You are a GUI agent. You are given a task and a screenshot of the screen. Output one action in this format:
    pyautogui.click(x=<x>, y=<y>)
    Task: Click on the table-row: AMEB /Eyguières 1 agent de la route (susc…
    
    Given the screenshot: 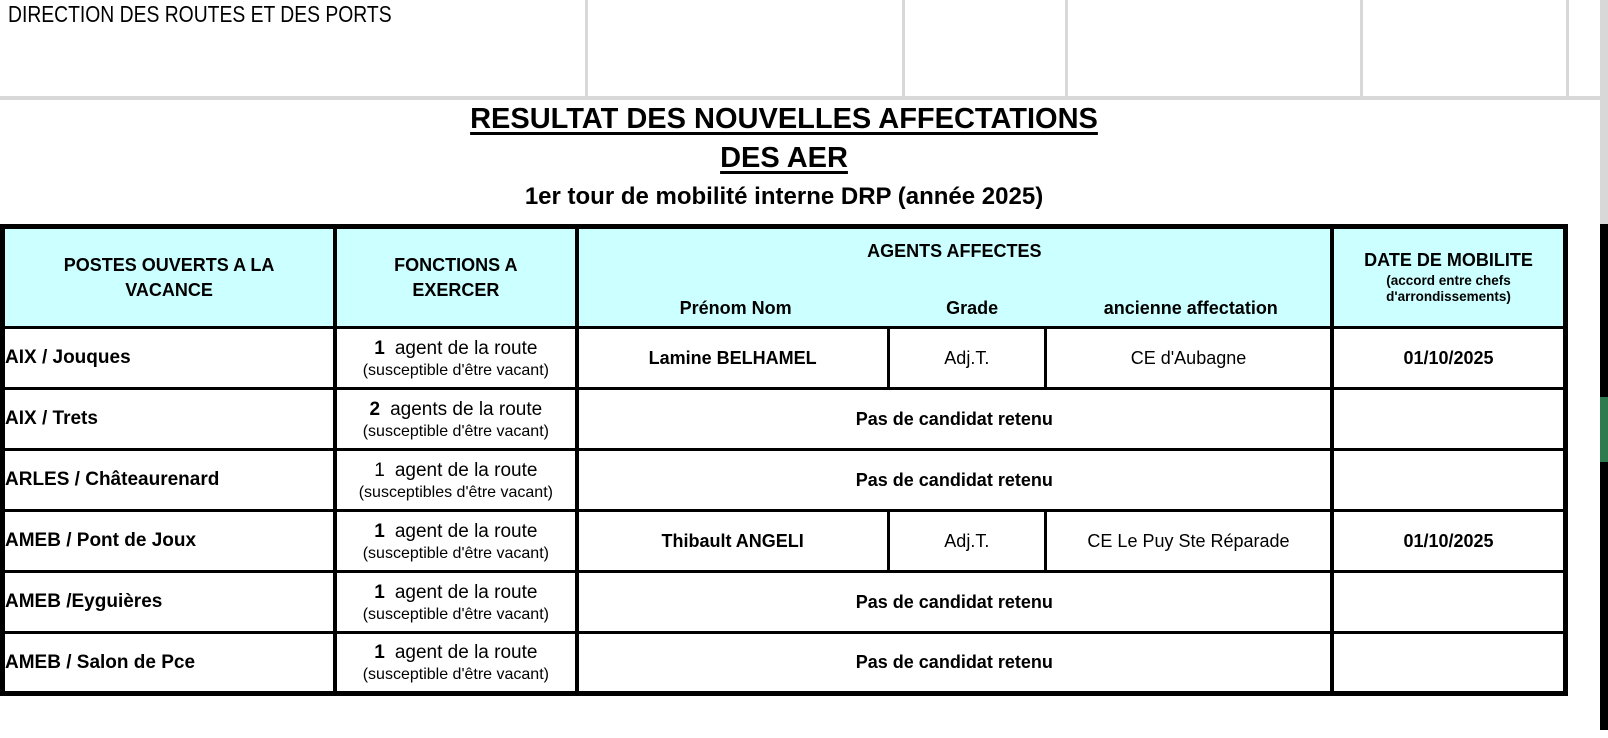 What is the action you would take?
    pyautogui.click(x=784, y=602)
    